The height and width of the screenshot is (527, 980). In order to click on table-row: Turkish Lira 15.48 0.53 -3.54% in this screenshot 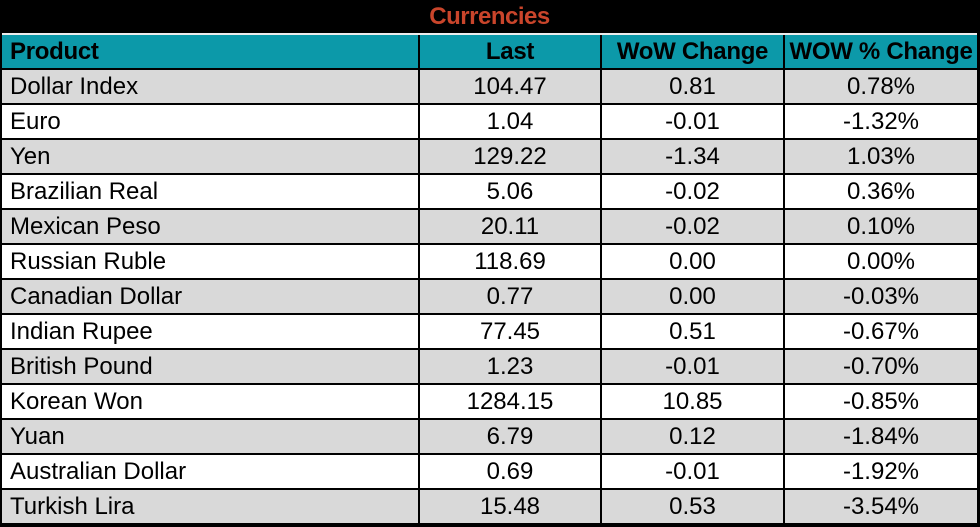, I will do `click(489, 505)`.